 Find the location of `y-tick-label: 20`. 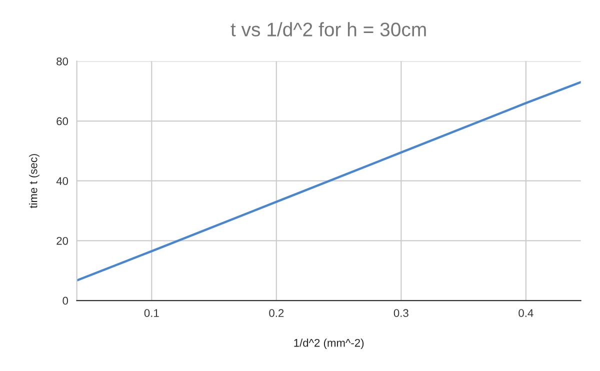

y-tick-label: 20 is located at coordinates (62, 240).